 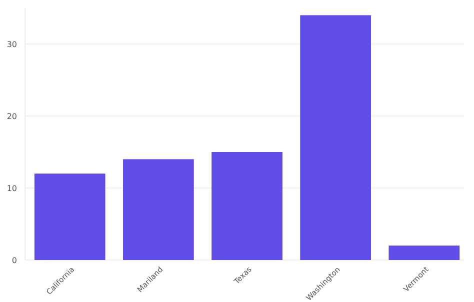 I want to click on y-tick-label: 0, so click(x=14, y=260).